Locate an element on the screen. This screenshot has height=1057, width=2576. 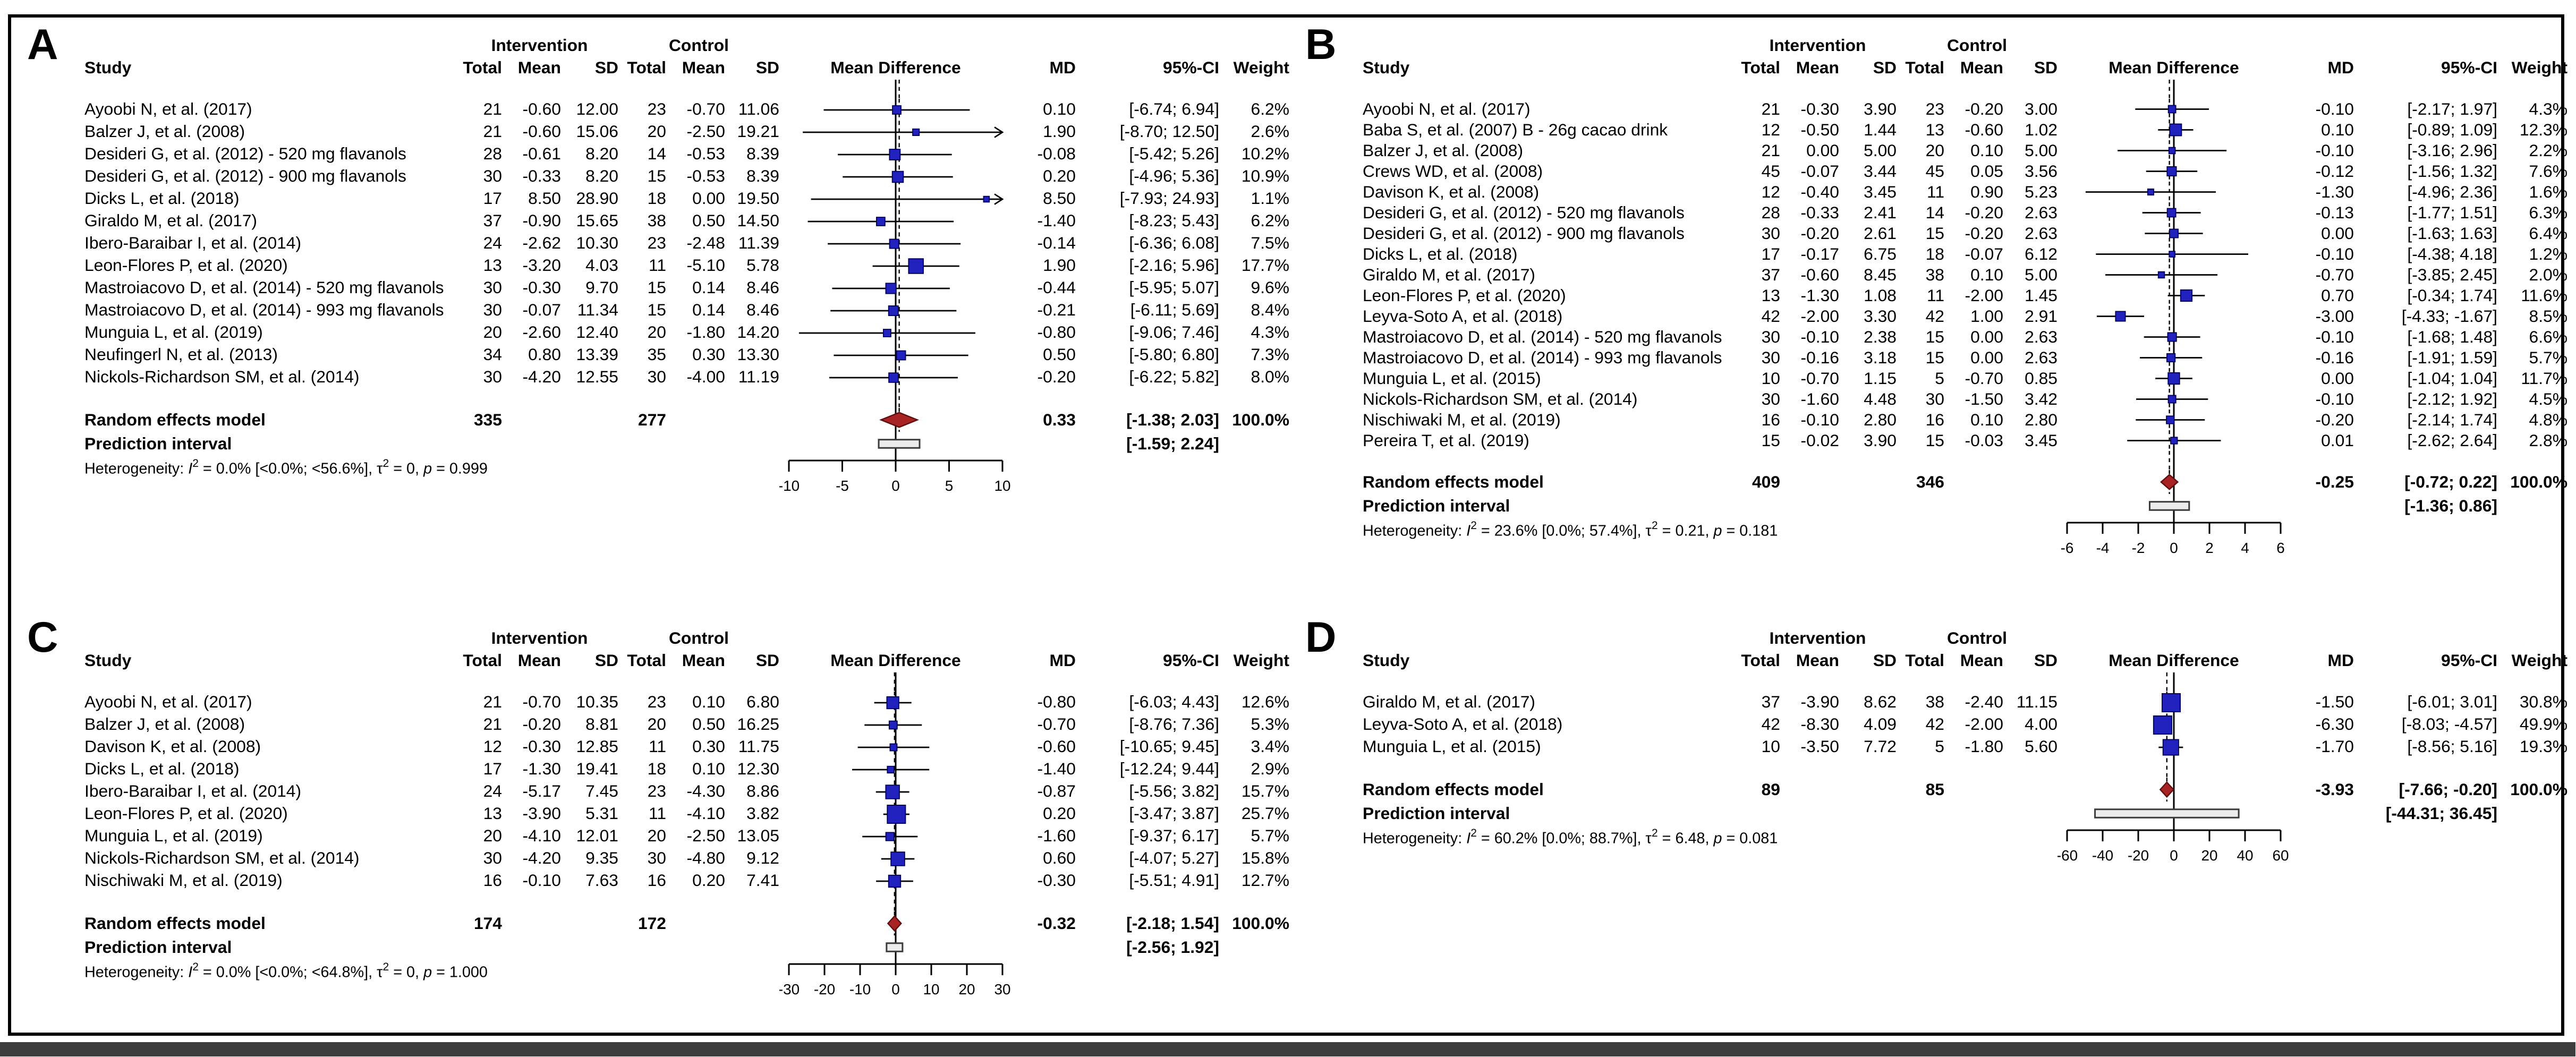
col-header-intervention-sd: SD is located at coordinates (606, 68).